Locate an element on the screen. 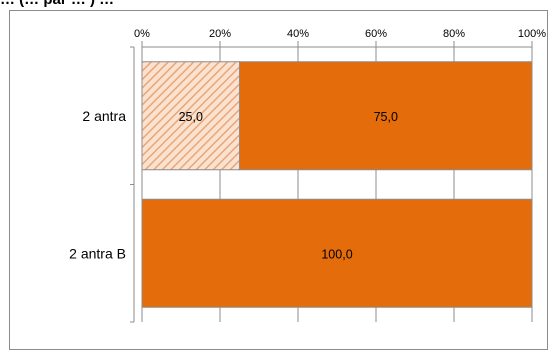 This screenshot has width=549, height=350. x-tick-label: 20% is located at coordinates (220, 34).